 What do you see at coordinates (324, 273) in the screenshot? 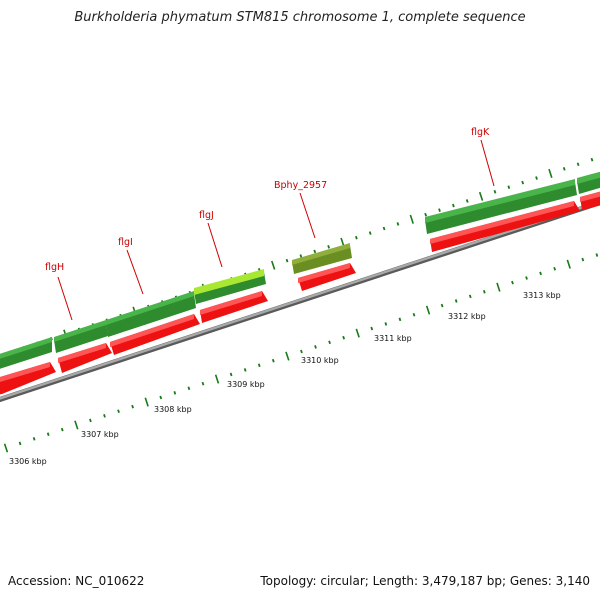
I see `gene-reverse-5-top` at bounding box center [324, 273].